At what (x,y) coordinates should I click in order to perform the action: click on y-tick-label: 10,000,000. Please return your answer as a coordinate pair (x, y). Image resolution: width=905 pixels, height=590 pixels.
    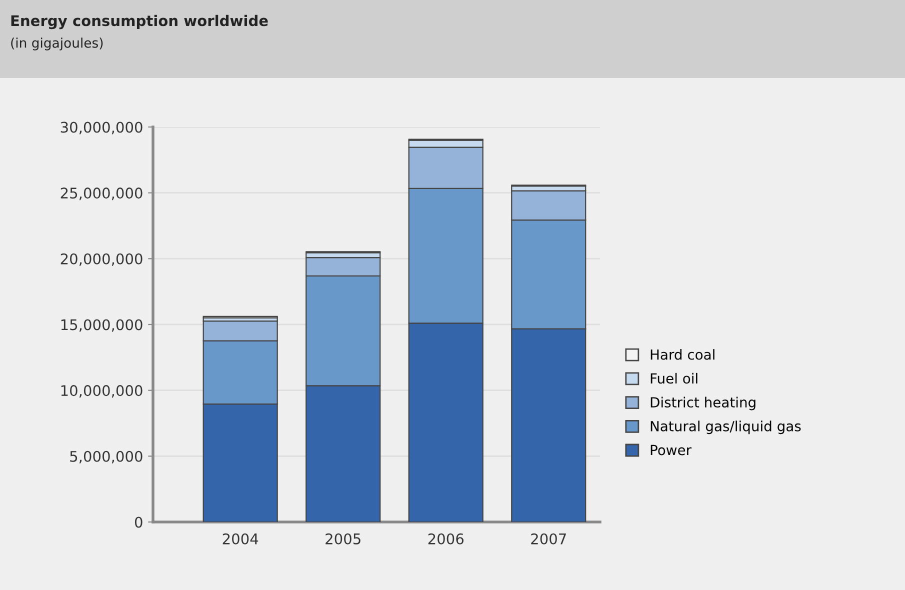
    Looking at the image, I should click on (101, 391).